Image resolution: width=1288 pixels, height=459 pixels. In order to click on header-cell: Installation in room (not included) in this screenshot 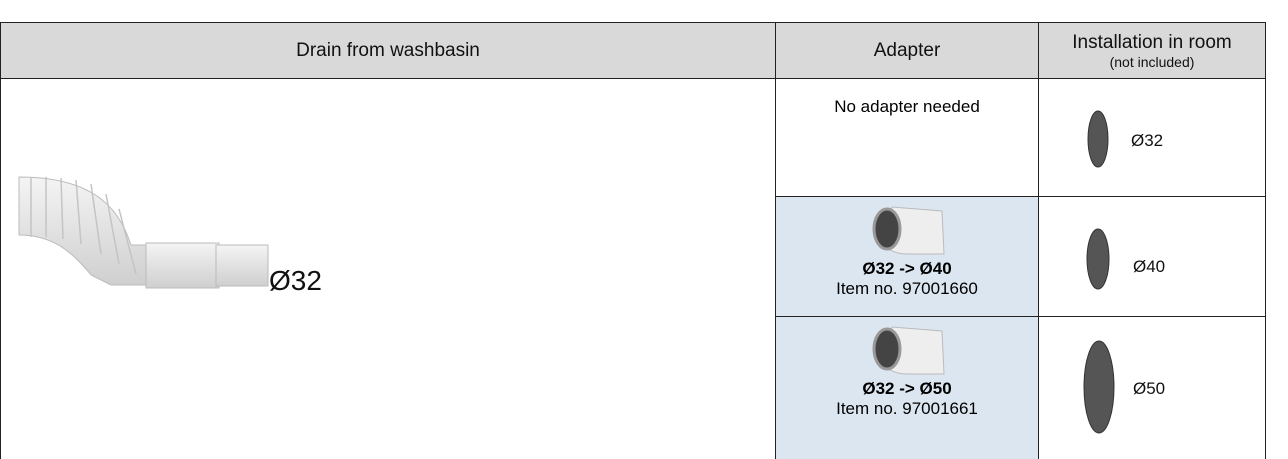, I will do `click(1152, 50)`.